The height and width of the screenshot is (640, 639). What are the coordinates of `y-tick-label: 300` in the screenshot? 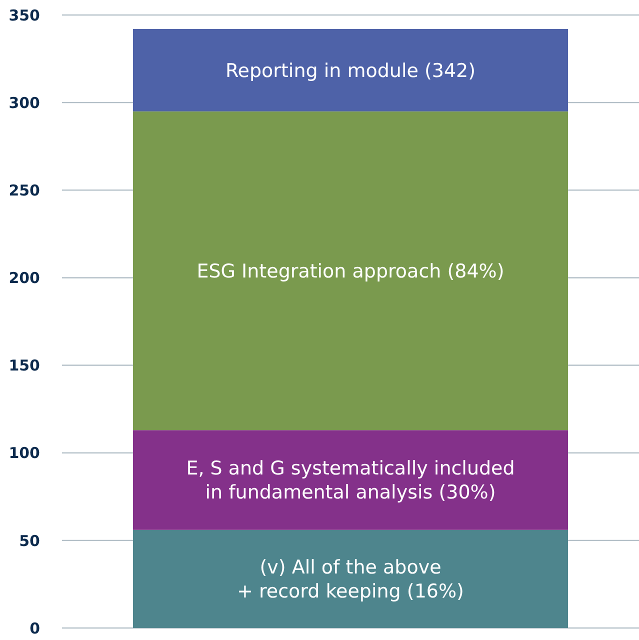 It's located at (24, 103).